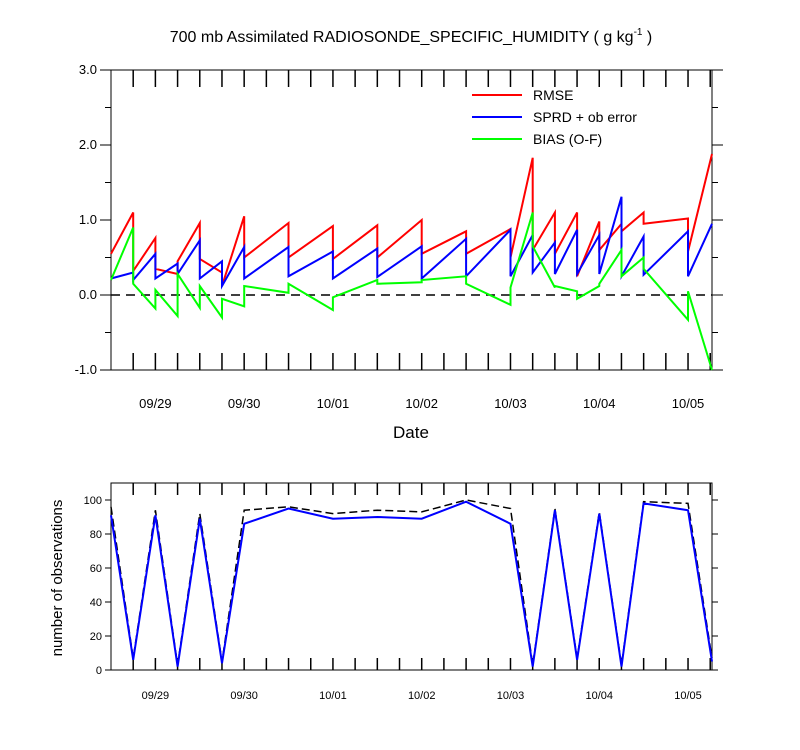 This screenshot has height=750, width=800. What do you see at coordinates (88, 219) in the screenshot?
I see `top-y-tick-label: 1.0` at bounding box center [88, 219].